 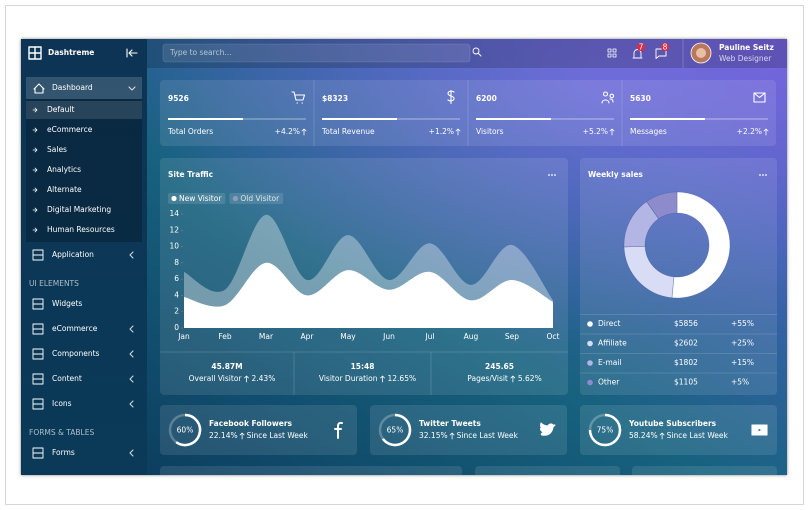 What do you see at coordinates (742, 323) in the screenshot?
I see `change-label: +55%` at bounding box center [742, 323].